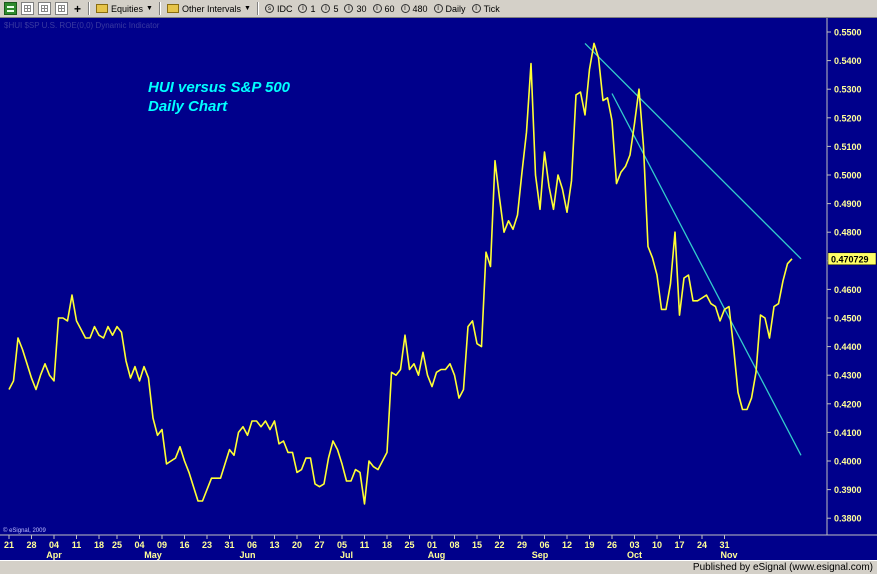  What do you see at coordinates (313, 8) in the screenshot?
I see `interval-label: 1` at bounding box center [313, 8].